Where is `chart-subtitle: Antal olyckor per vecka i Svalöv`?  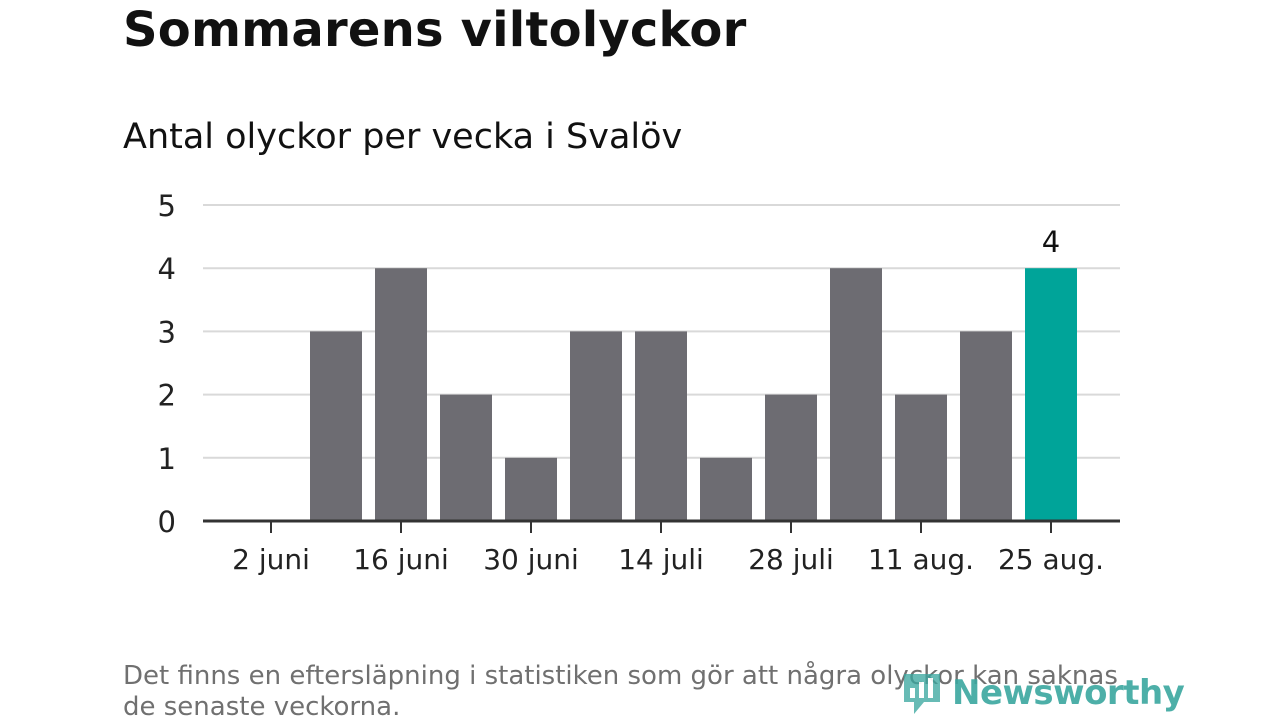
chart-subtitle: Antal olyckor per vecka i Svalöv is located at coordinates (403, 137).